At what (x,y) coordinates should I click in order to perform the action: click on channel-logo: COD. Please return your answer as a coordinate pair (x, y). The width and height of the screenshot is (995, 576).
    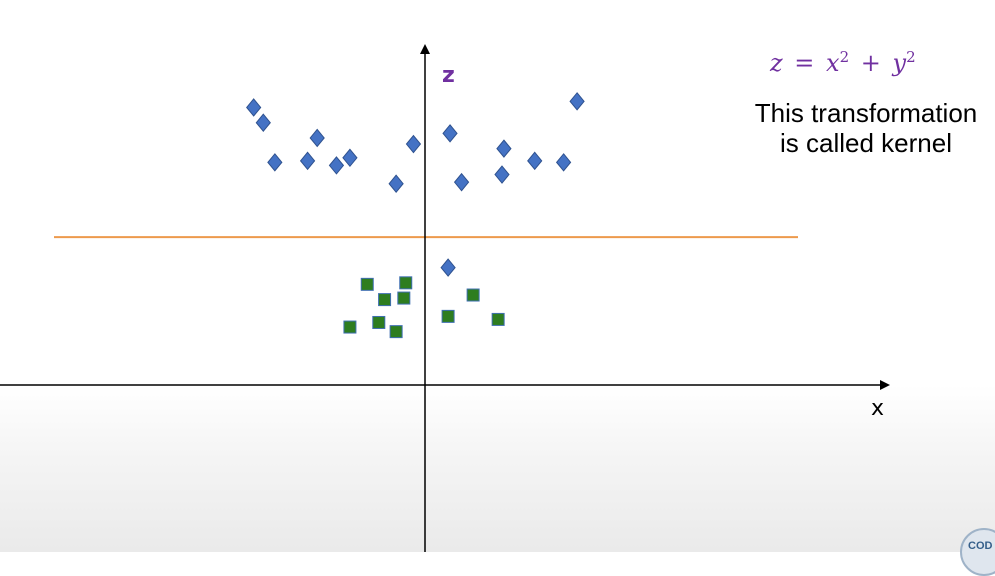
    Looking at the image, I should click on (977, 552).